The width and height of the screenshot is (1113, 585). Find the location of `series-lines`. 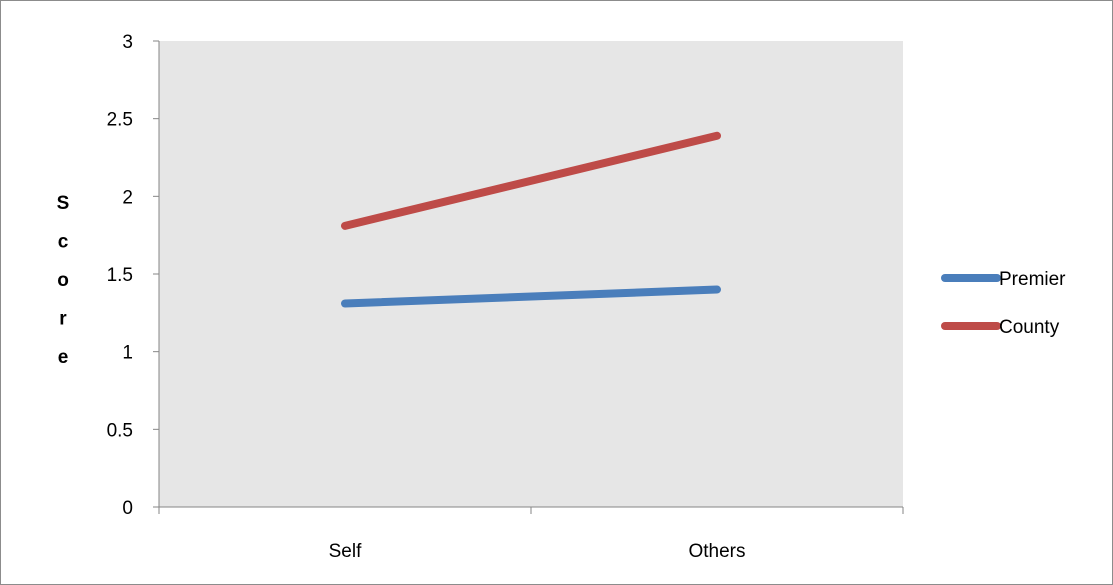

series-lines is located at coordinates (531, 219).